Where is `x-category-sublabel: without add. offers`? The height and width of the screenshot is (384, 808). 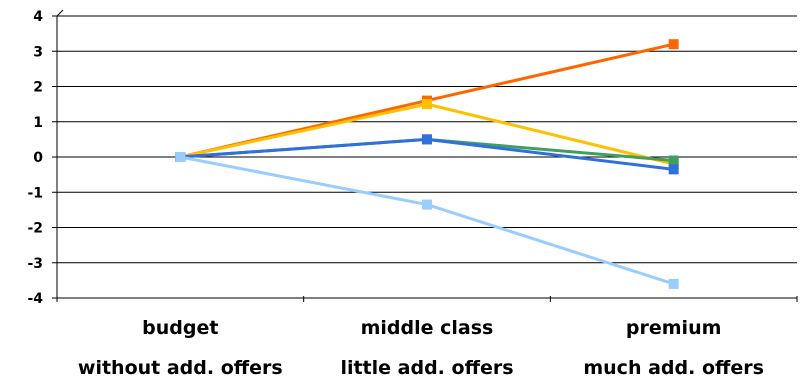
x-category-sublabel: without add. offers is located at coordinates (180, 368).